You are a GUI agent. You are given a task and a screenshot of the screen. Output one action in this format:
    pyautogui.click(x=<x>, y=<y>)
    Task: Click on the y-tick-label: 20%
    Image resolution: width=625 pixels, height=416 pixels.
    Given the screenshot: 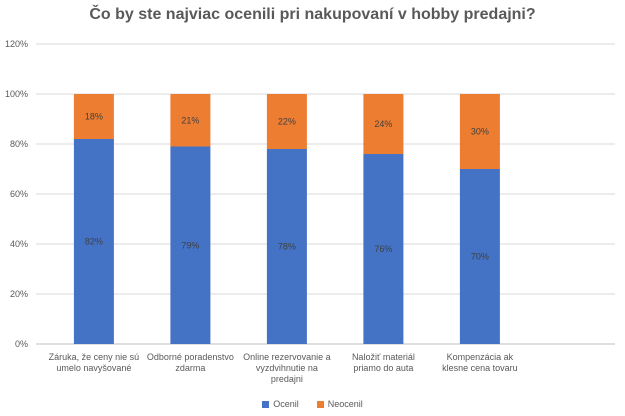 What is the action you would take?
    pyautogui.click(x=19, y=294)
    